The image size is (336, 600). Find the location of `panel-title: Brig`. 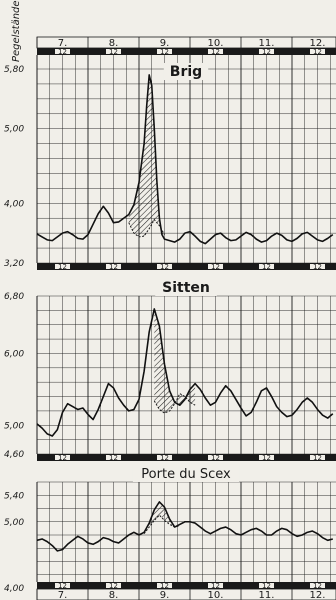

panel-title: Brig is located at coordinates (186, 72).